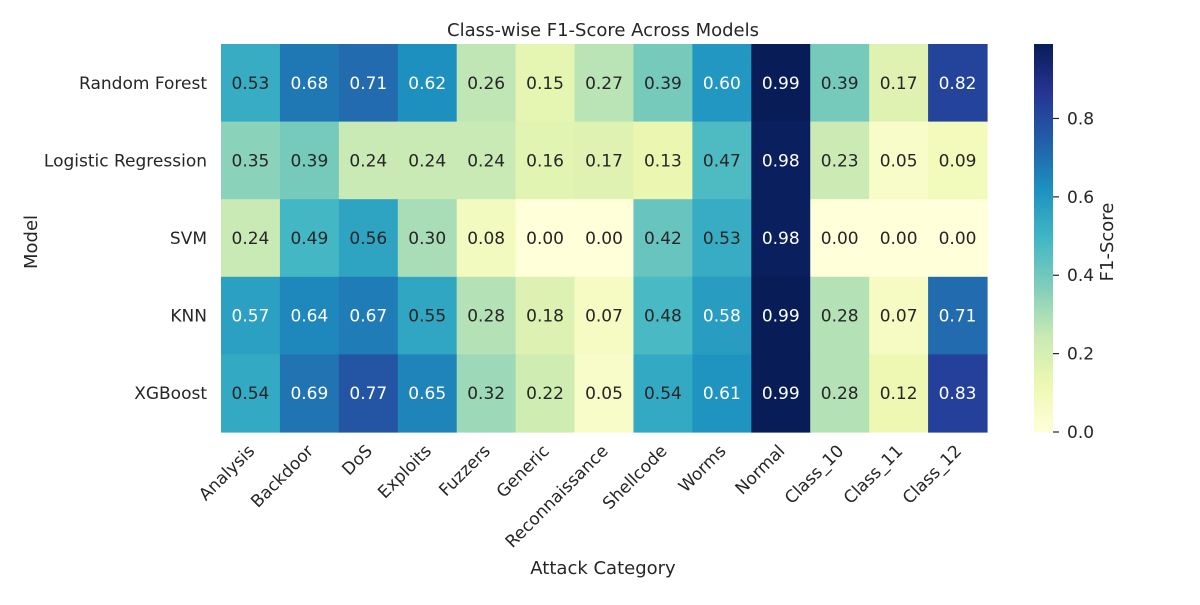 This screenshot has height=605, width=1200. I want to click on cell-value-label: 0.83, so click(958, 394).